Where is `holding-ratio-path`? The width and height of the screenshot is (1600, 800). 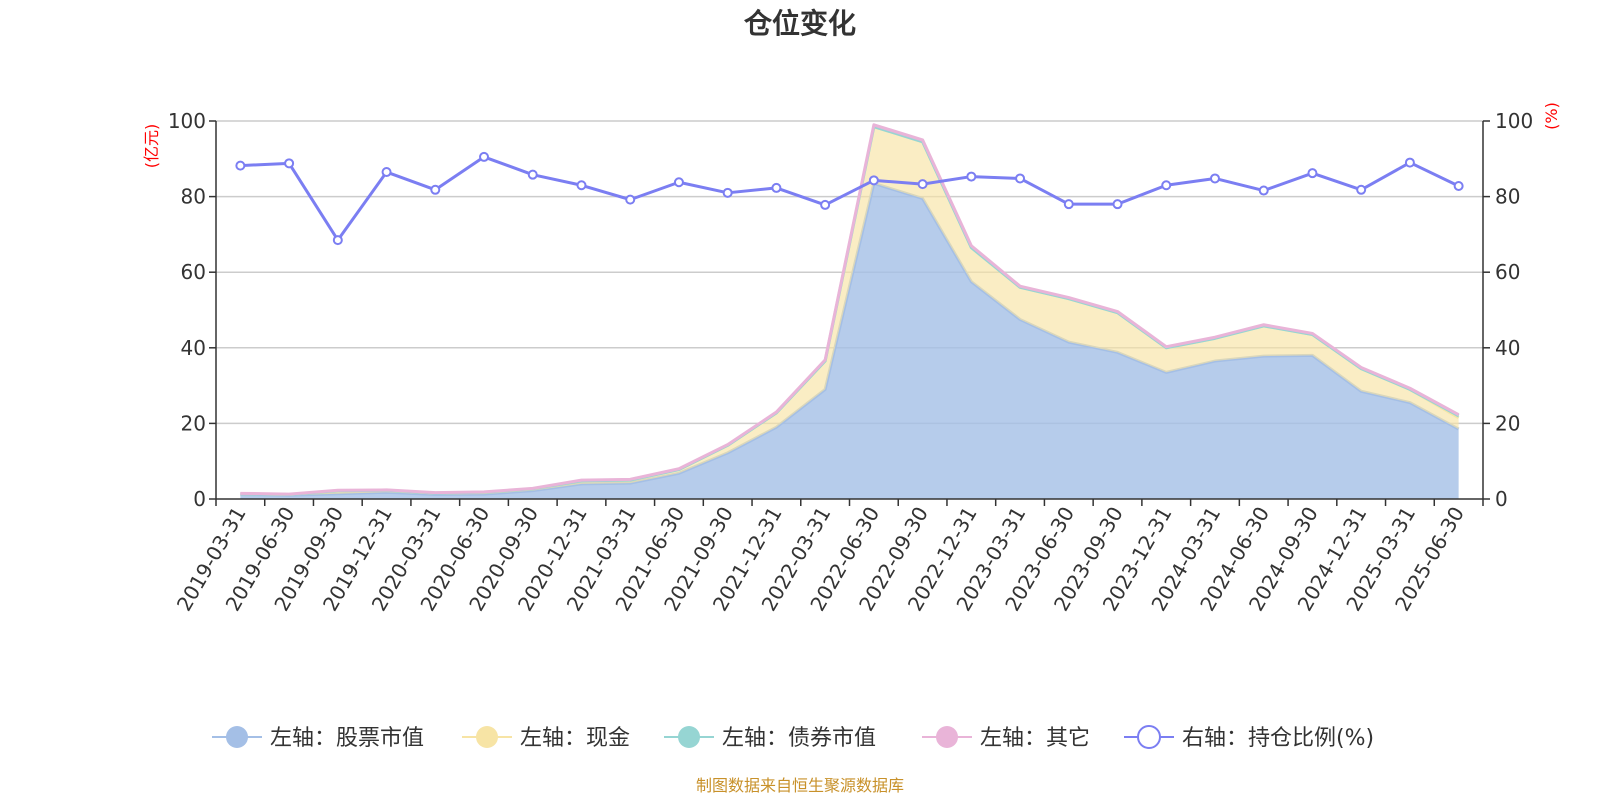
holding-ratio-path is located at coordinates (850, 198).